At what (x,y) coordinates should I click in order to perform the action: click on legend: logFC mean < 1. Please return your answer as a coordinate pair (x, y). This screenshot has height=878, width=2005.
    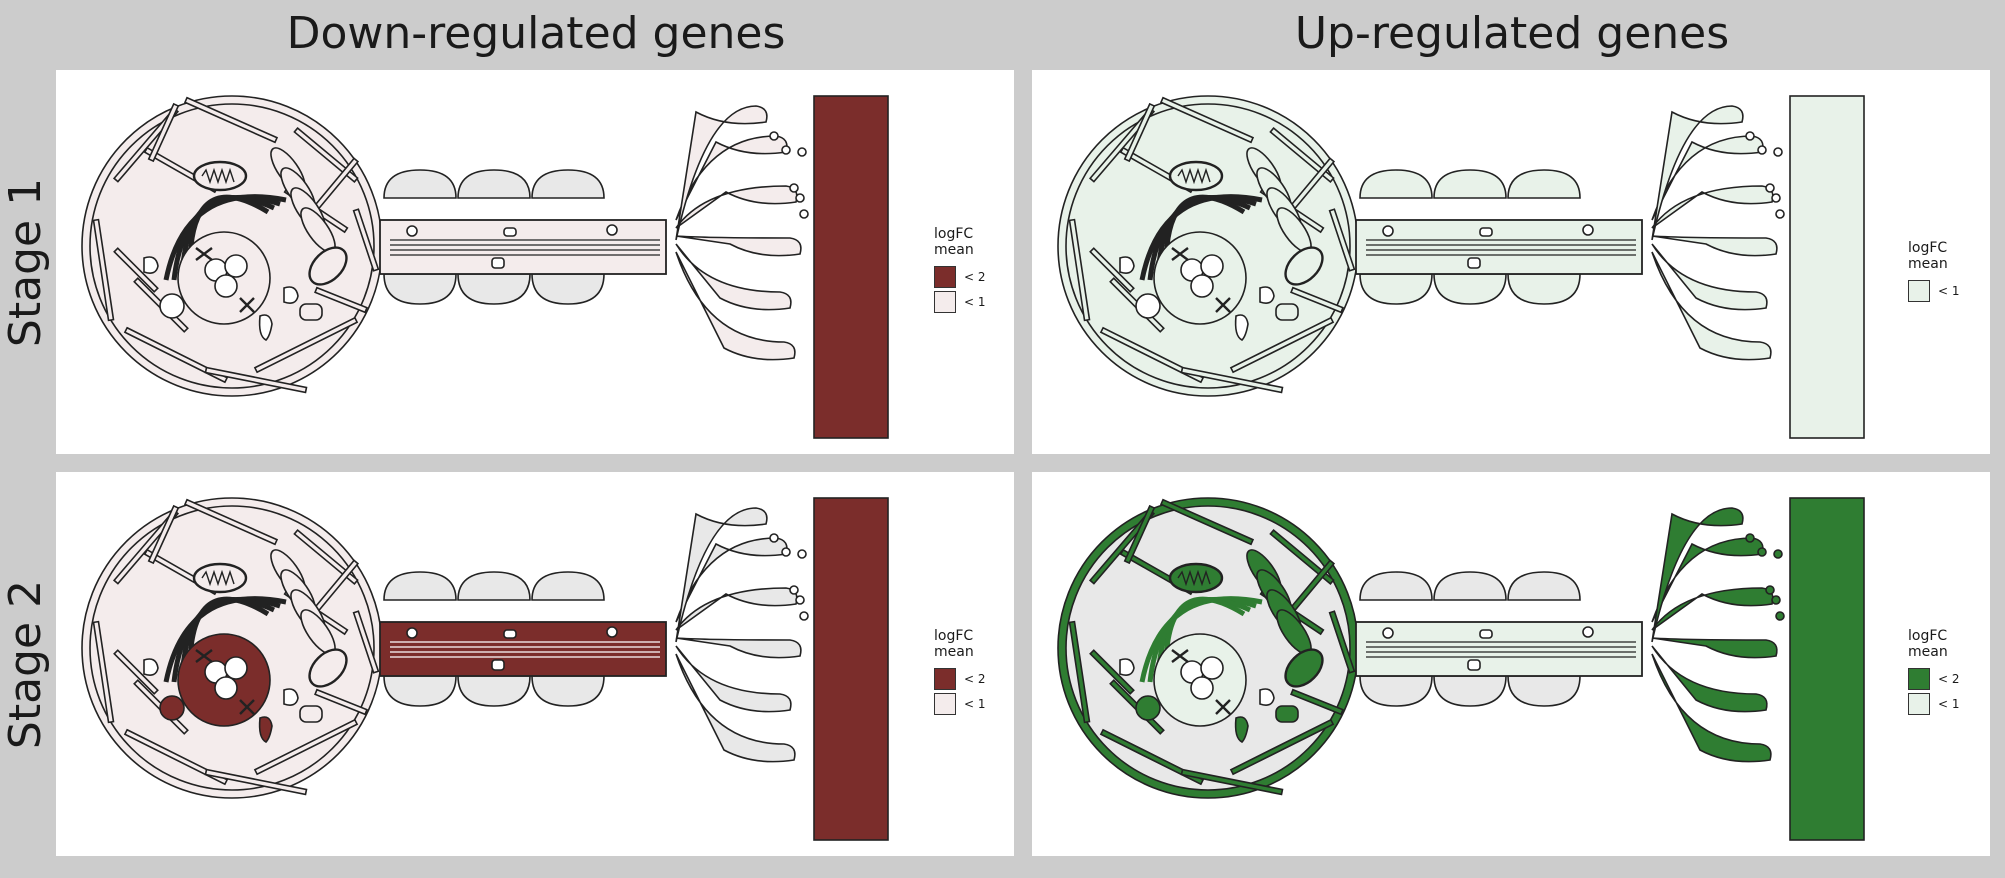
    Looking at the image, I should click on (1949, 271).